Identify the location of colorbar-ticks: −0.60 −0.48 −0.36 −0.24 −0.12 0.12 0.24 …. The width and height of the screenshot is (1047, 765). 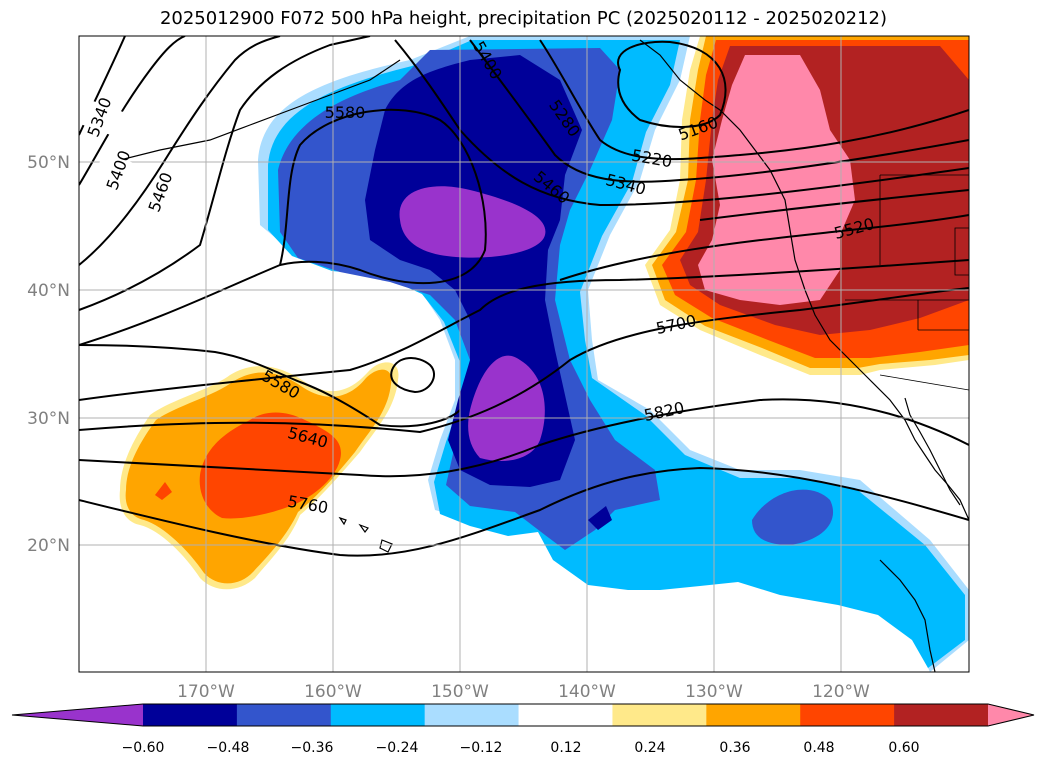
(521, 748).